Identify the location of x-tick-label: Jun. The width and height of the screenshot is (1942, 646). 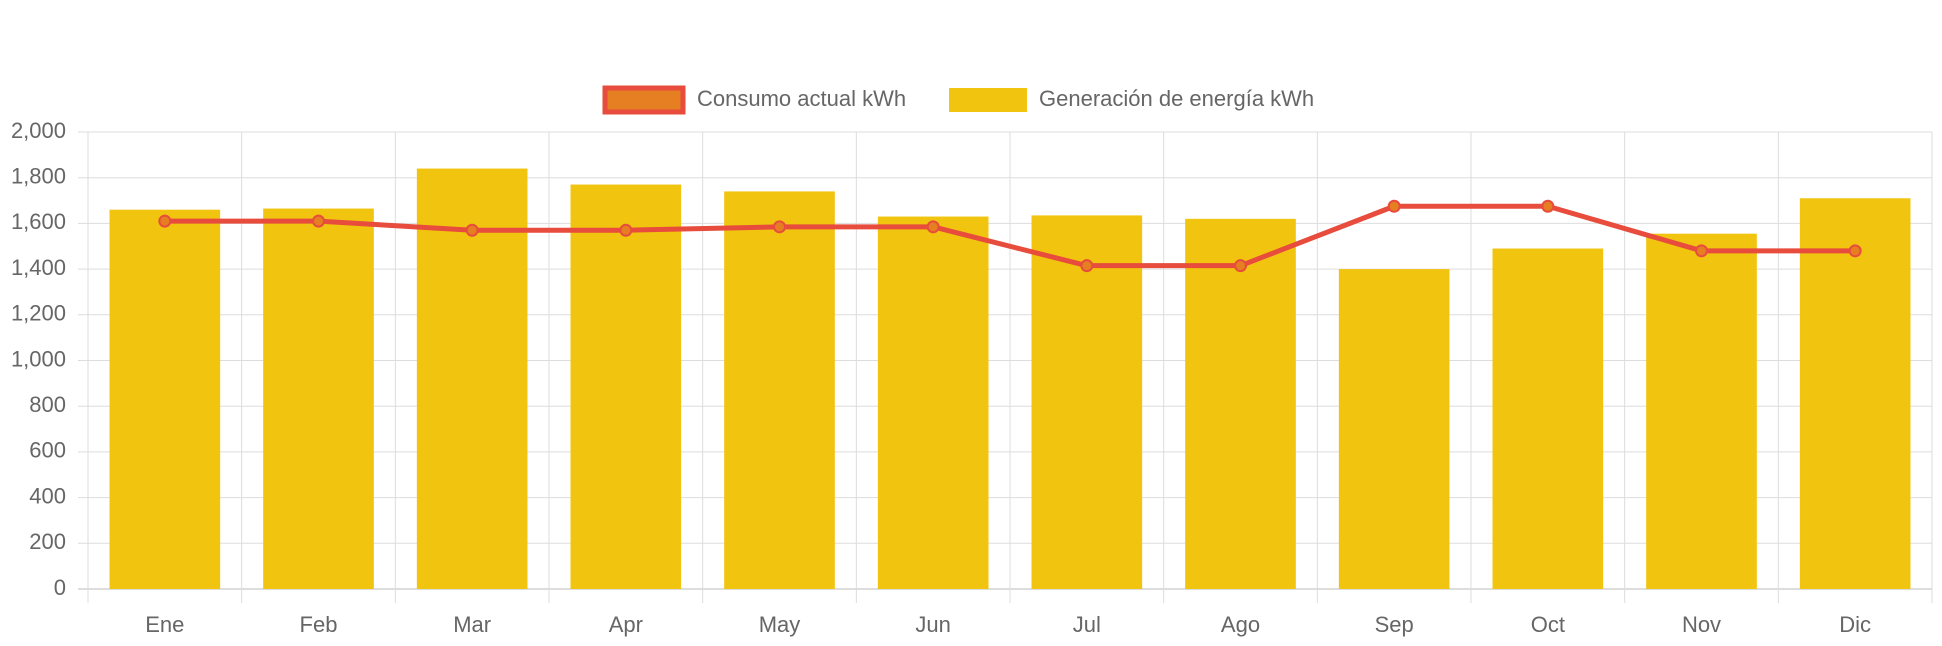
(932, 624).